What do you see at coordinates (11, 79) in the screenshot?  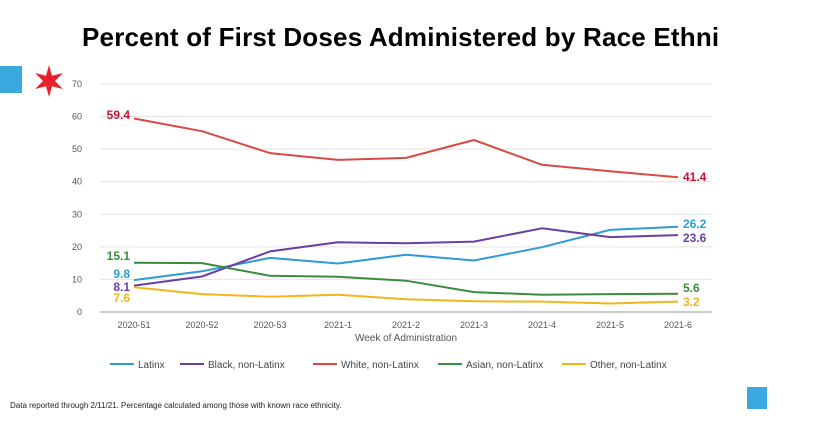 I see `blue-square-decoration` at bounding box center [11, 79].